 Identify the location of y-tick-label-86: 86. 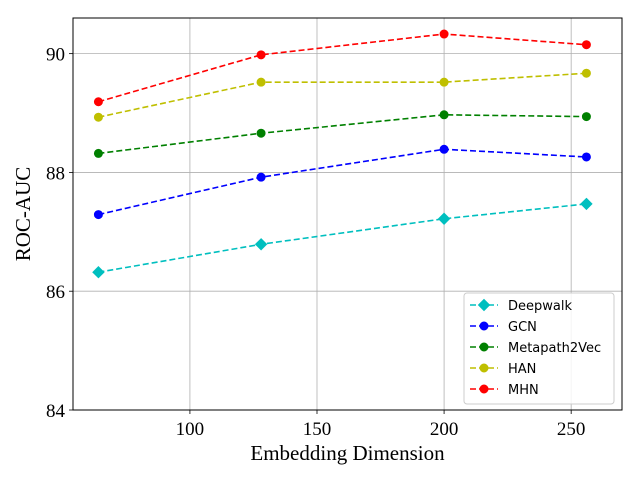
(55, 292).